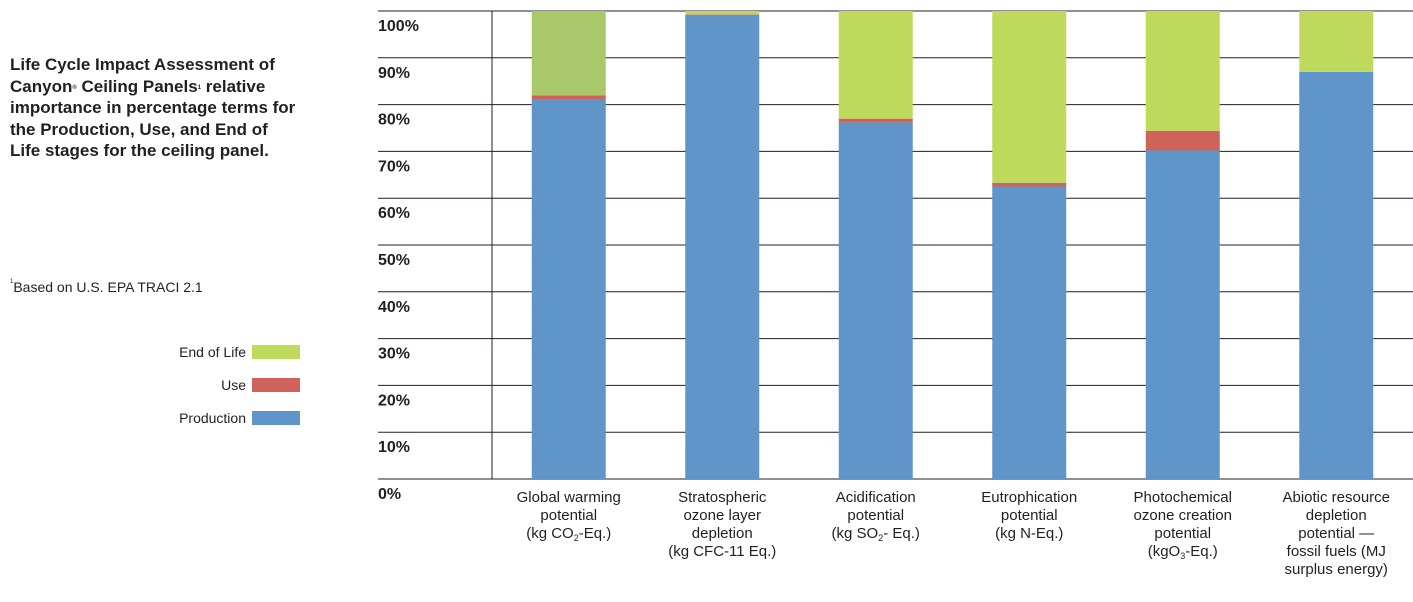 This screenshot has width=1413, height=602. I want to click on legend-item-use: Use, so click(215, 385).